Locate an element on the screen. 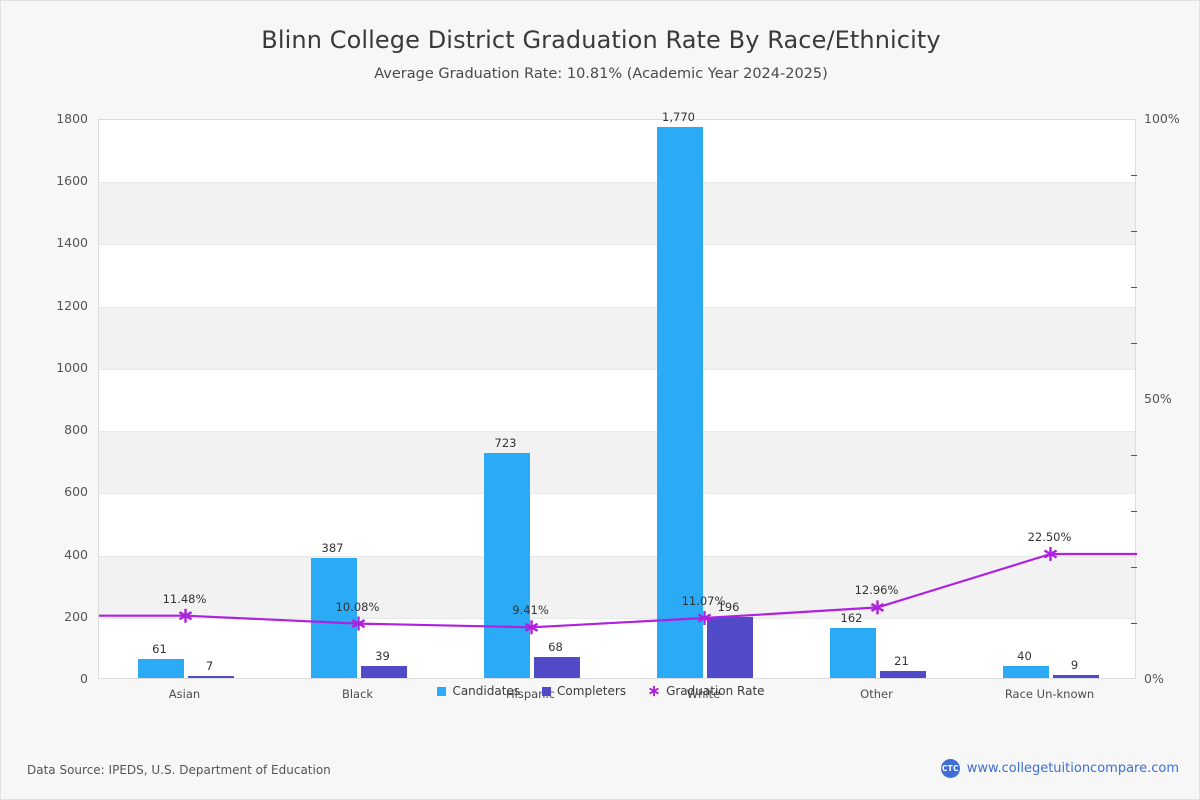 Image resolution: width=1200 pixels, height=800 pixels. chart-legend: Candidates Completers Graduation Rate is located at coordinates (600, 691).